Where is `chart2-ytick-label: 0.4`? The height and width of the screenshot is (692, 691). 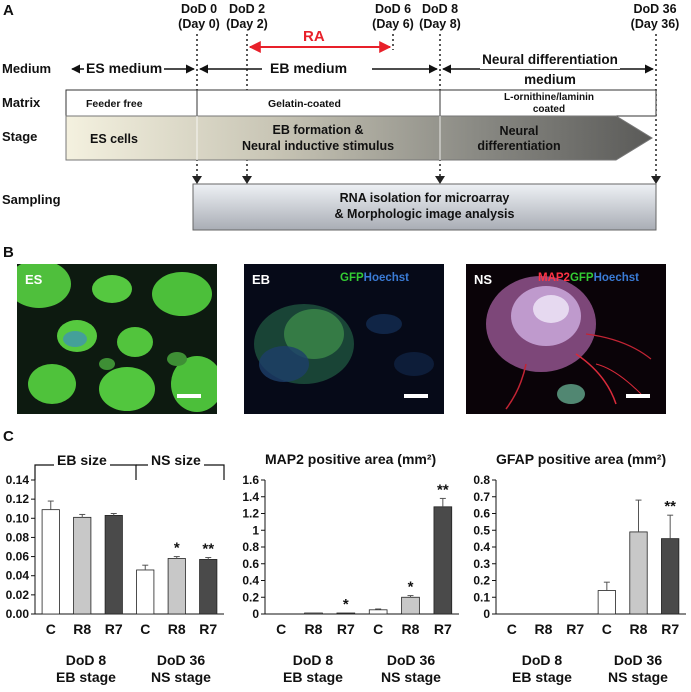
chart2-ytick-label: 0.4 is located at coordinates (250, 581).